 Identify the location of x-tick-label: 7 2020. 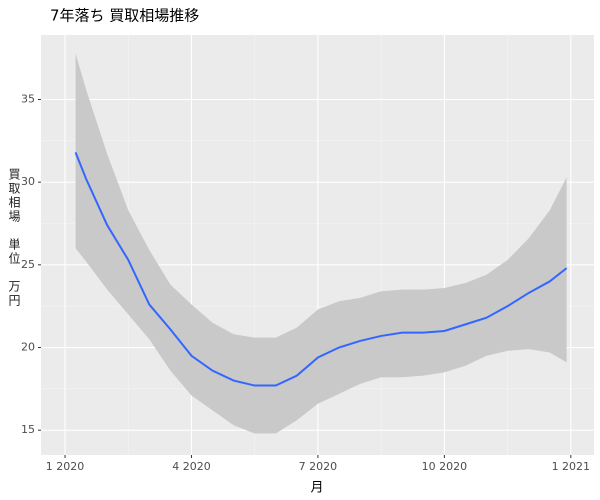
(318, 466).